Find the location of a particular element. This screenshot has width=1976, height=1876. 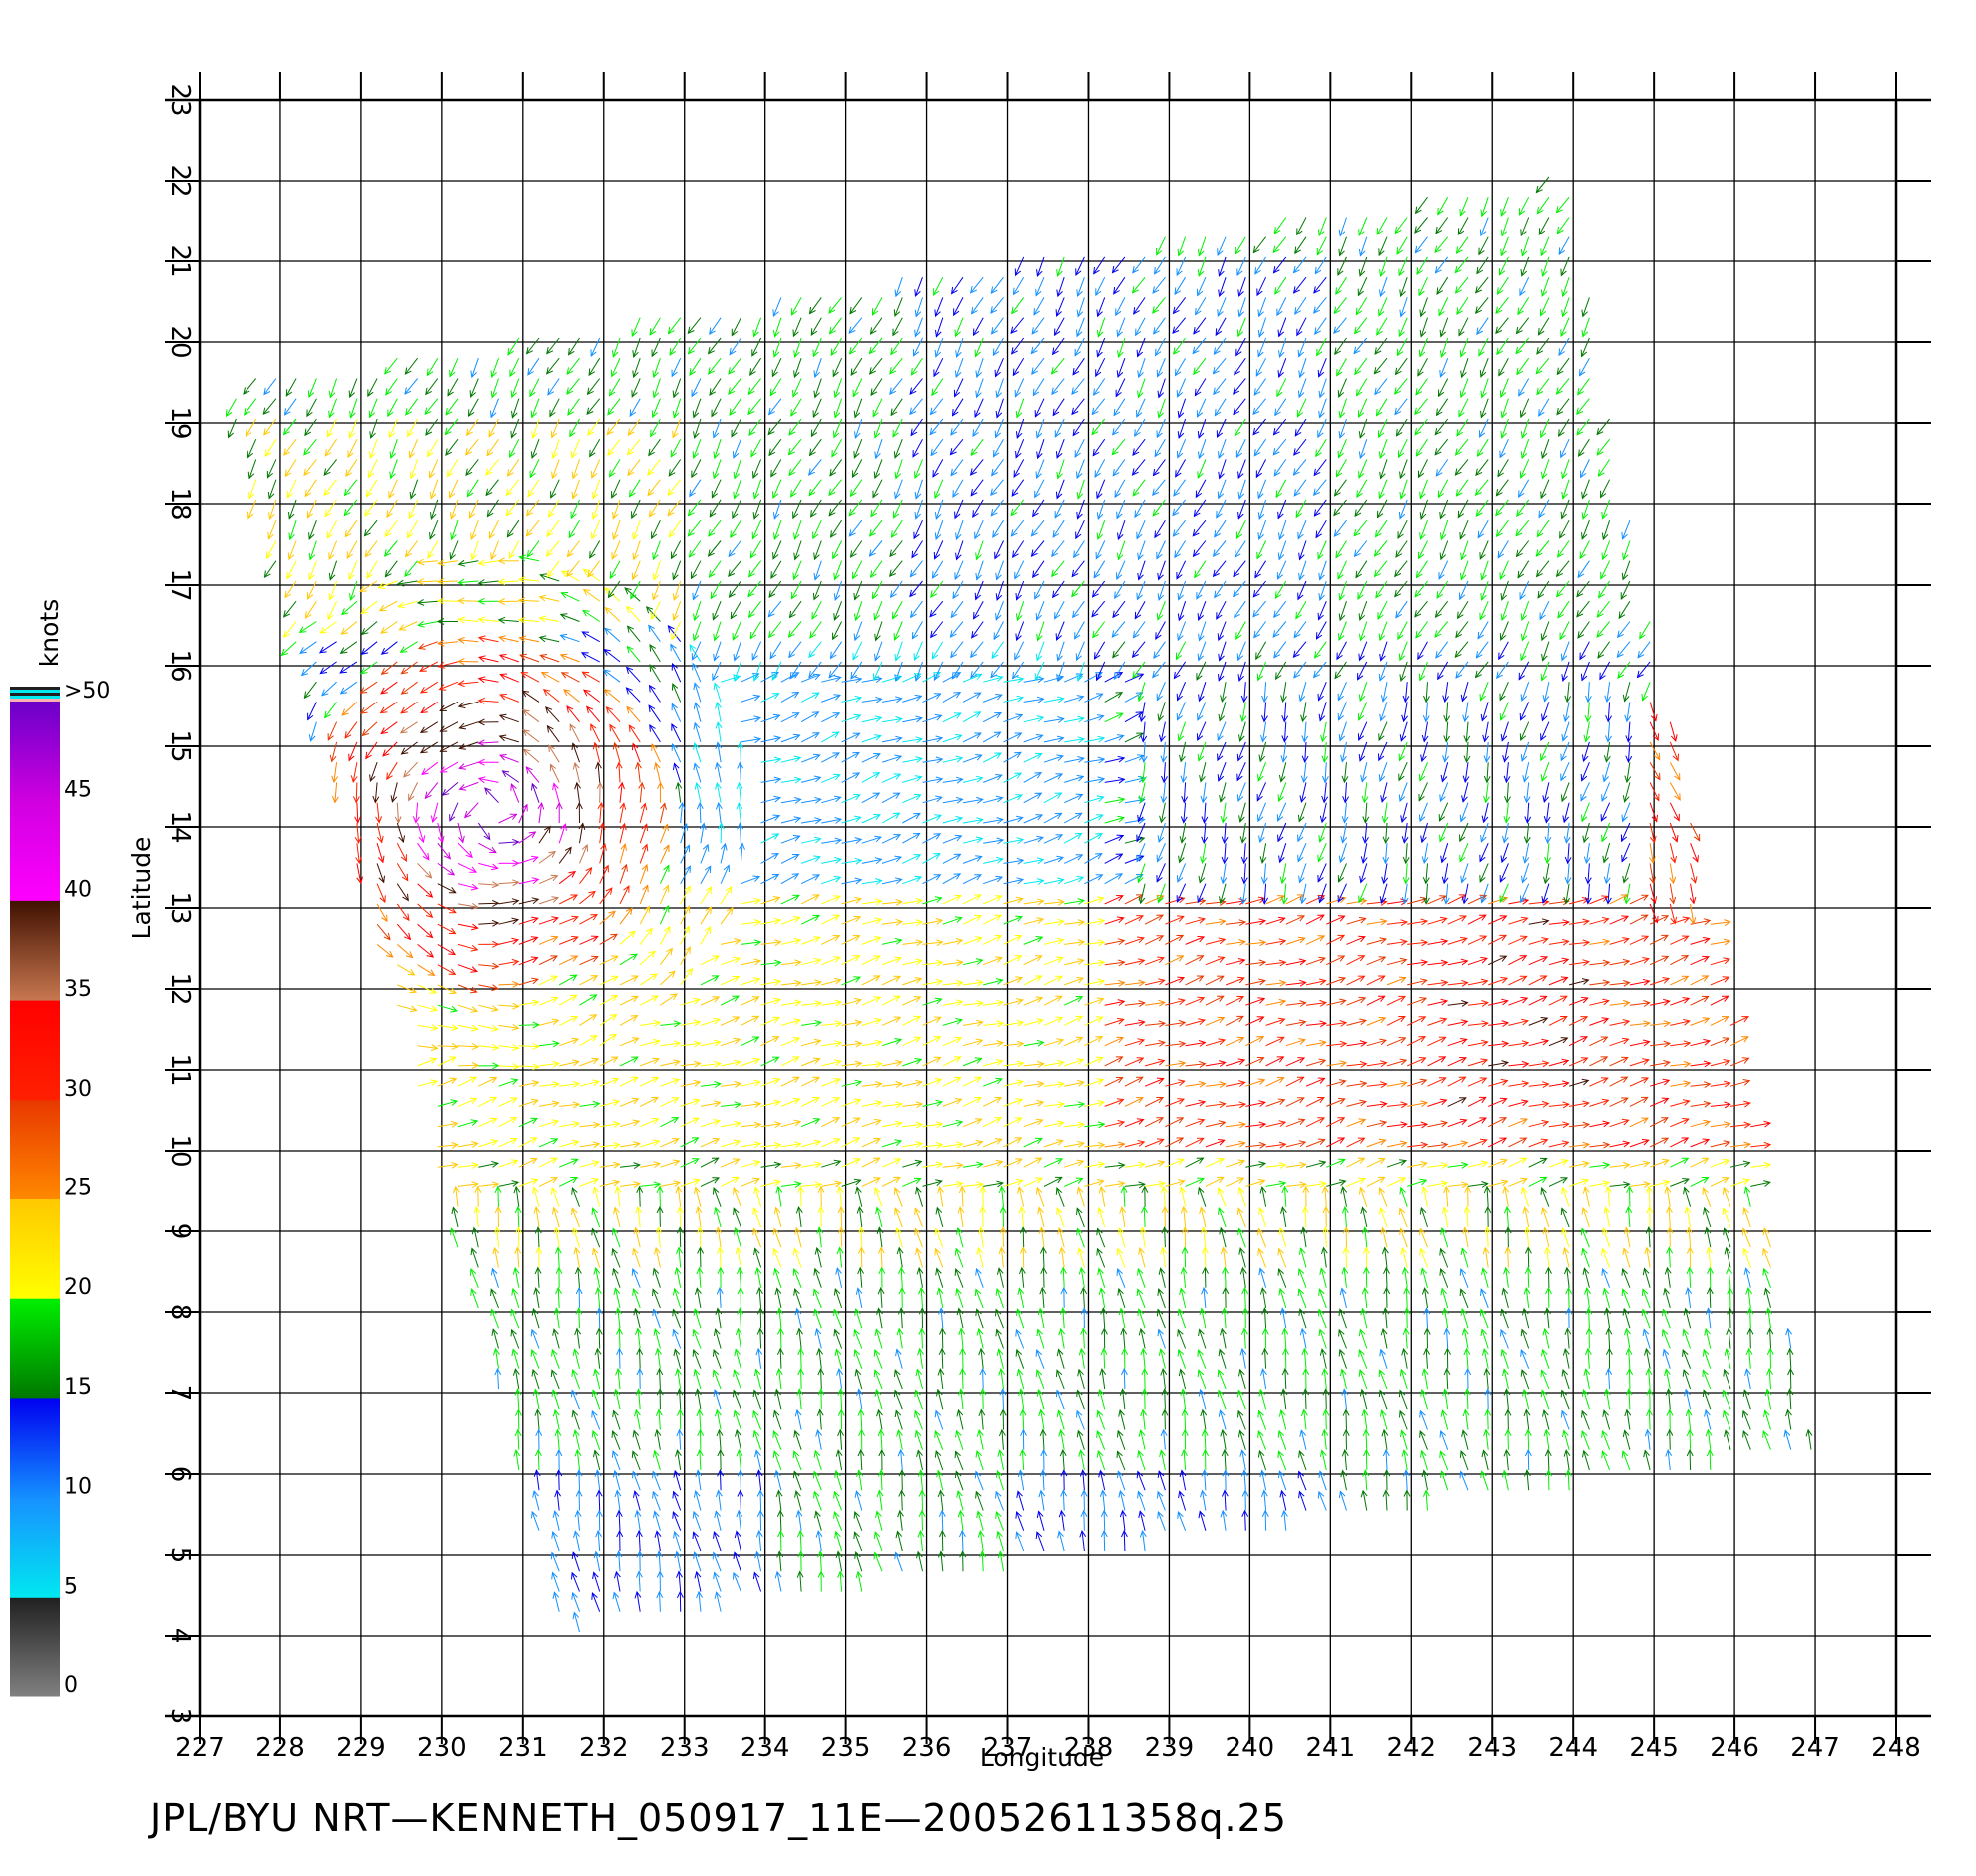

colorbar-label: 5 is located at coordinates (71, 1586).